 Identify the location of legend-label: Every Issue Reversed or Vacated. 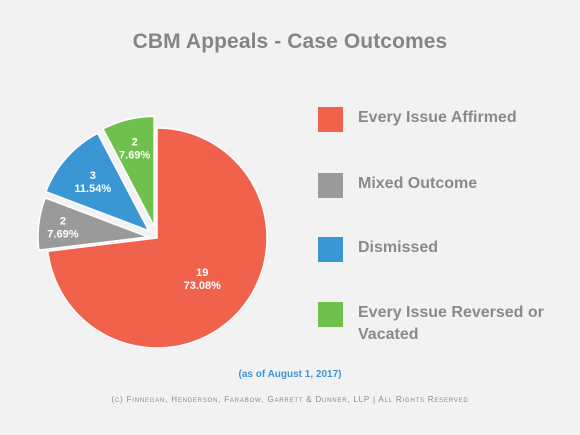
(451, 323).